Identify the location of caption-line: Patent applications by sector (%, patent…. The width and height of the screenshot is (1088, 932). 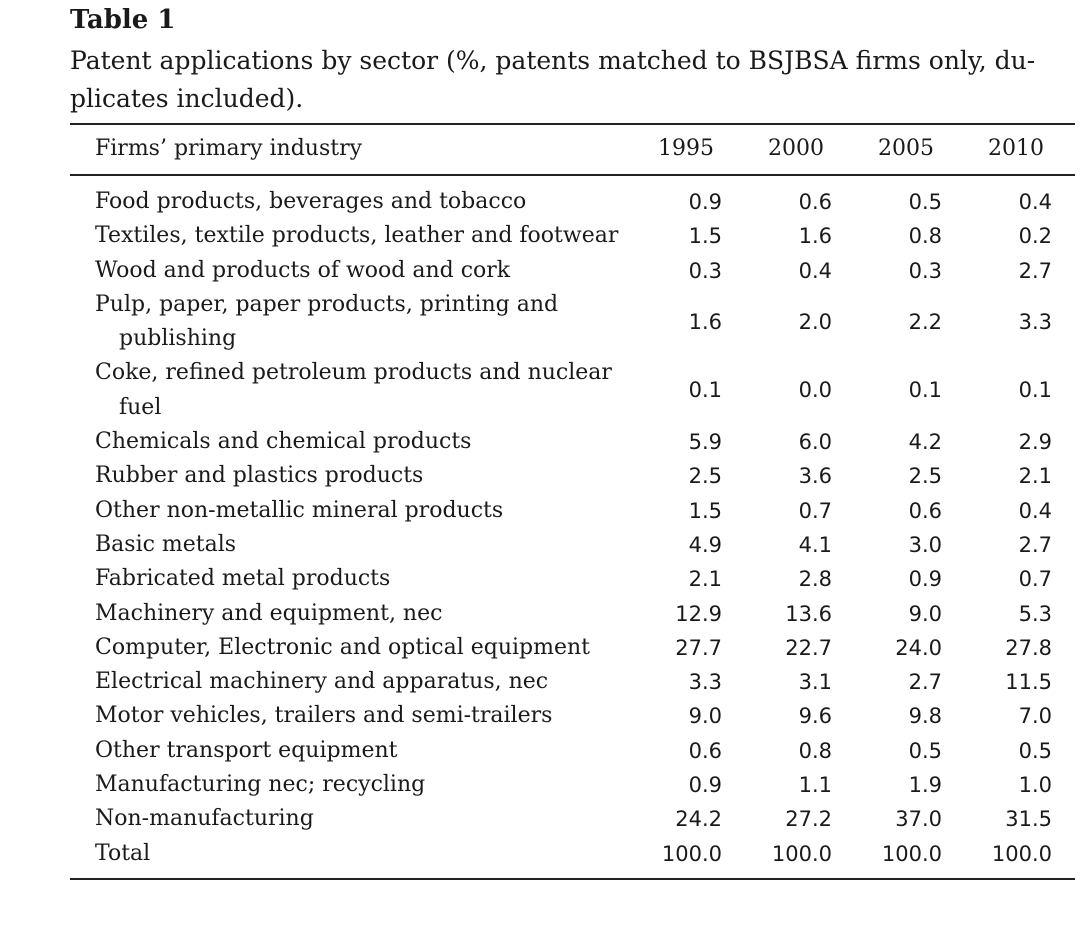
(553, 60).